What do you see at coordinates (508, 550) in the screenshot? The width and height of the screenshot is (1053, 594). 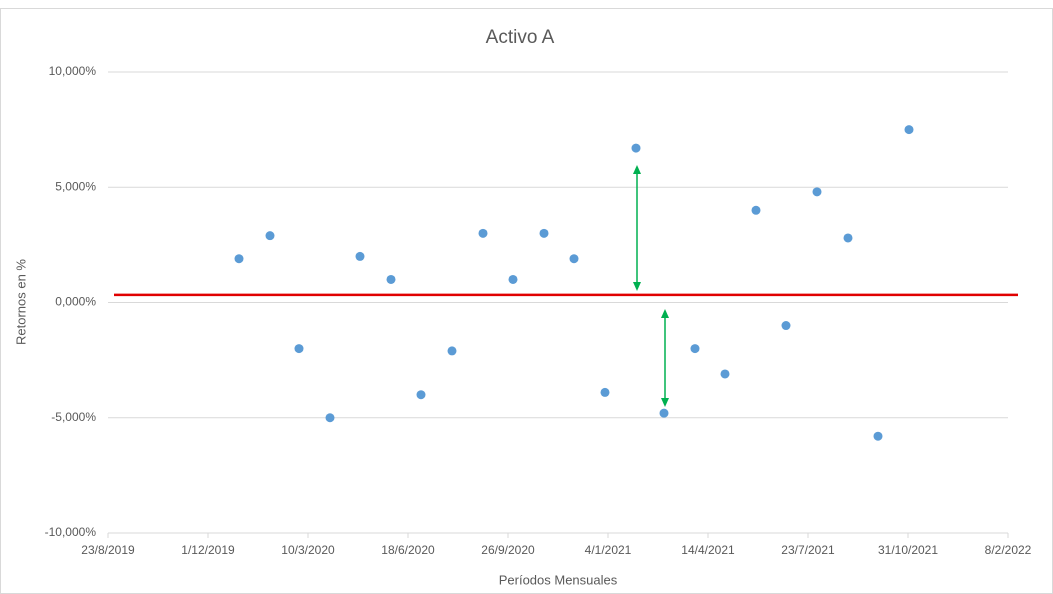 I see `x-tick-label: 26/9/2020` at bounding box center [508, 550].